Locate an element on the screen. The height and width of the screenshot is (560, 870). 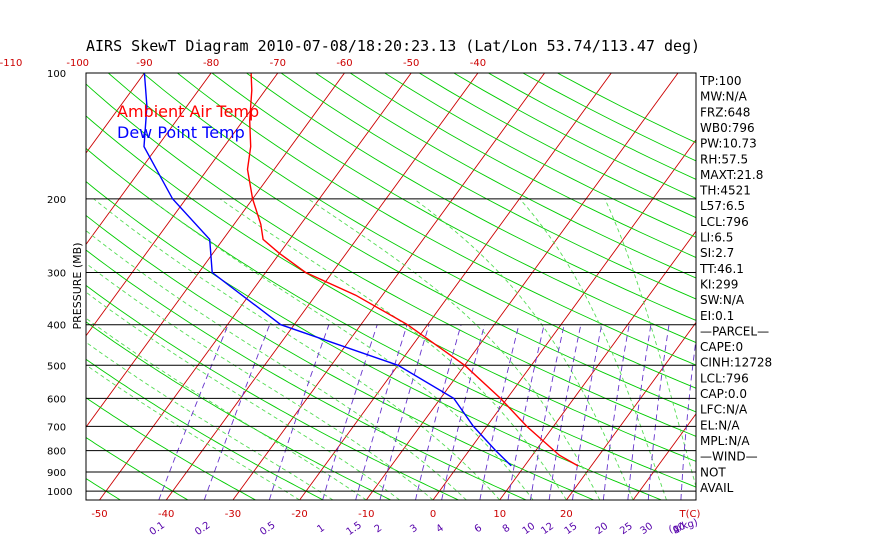
mixing-ratio-tick-label: 8 is located at coordinates (507, 529).